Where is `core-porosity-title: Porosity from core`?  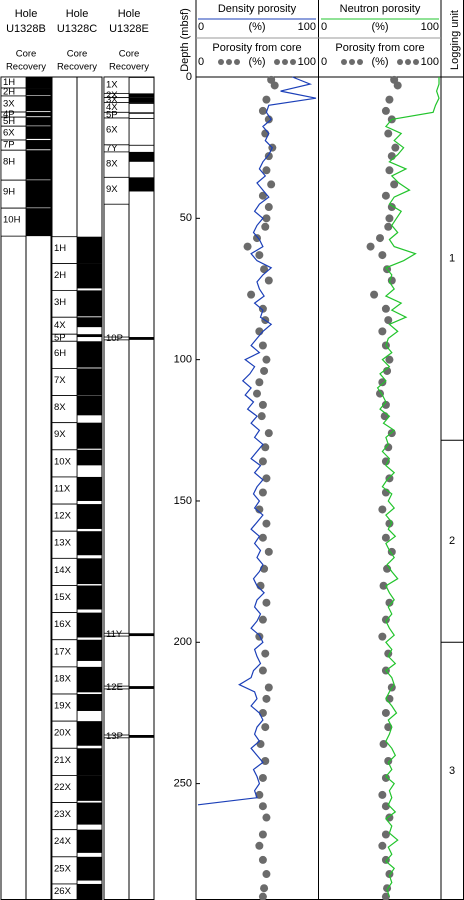 core-porosity-title: Porosity from core is located at coordinates (379, 48).